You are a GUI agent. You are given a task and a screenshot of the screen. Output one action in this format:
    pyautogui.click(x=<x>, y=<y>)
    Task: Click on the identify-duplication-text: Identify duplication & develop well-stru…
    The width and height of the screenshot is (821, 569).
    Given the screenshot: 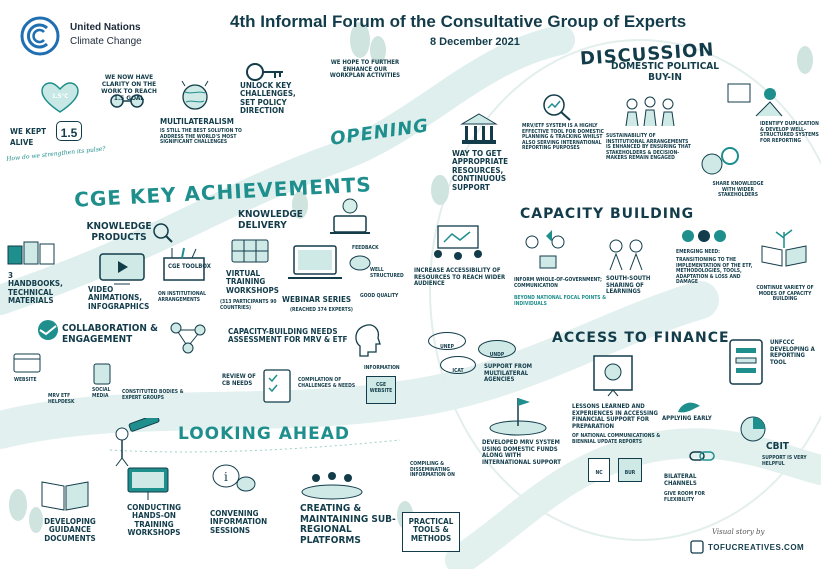 What is the action you would take?
    pyautogui.click(x=789, y=132)
    